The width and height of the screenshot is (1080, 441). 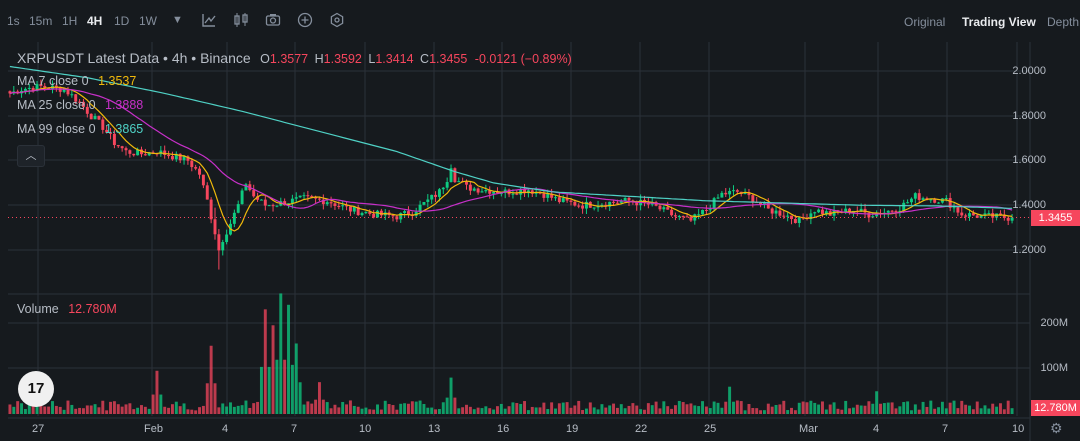 What do you see at coordinates (305, 22) in the screenshot?
I see `plus-circle-icon` at bounding box center [305, 22].